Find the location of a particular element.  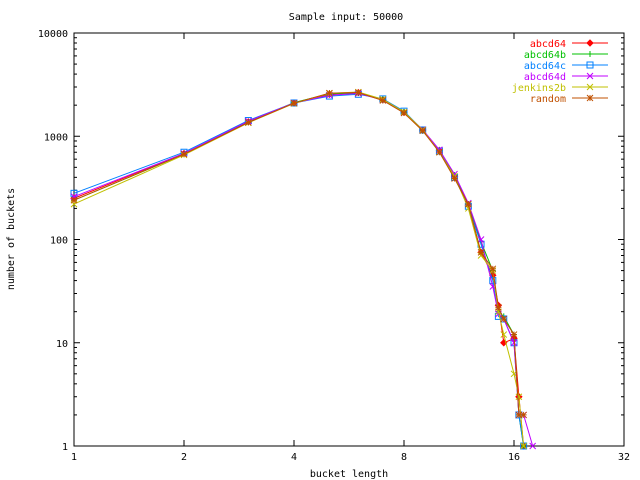

legend-label: abcd64c is located at coordinates (545, 66).